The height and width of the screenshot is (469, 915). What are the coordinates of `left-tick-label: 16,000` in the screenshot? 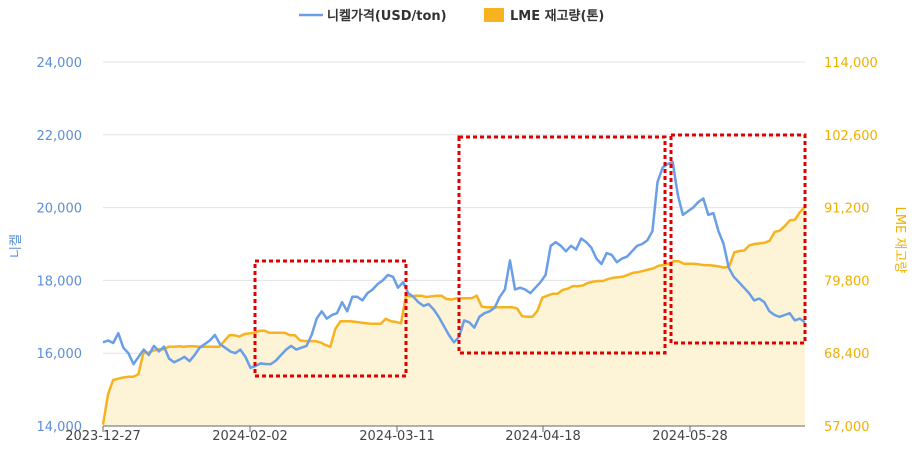 It's located at (60, 354).